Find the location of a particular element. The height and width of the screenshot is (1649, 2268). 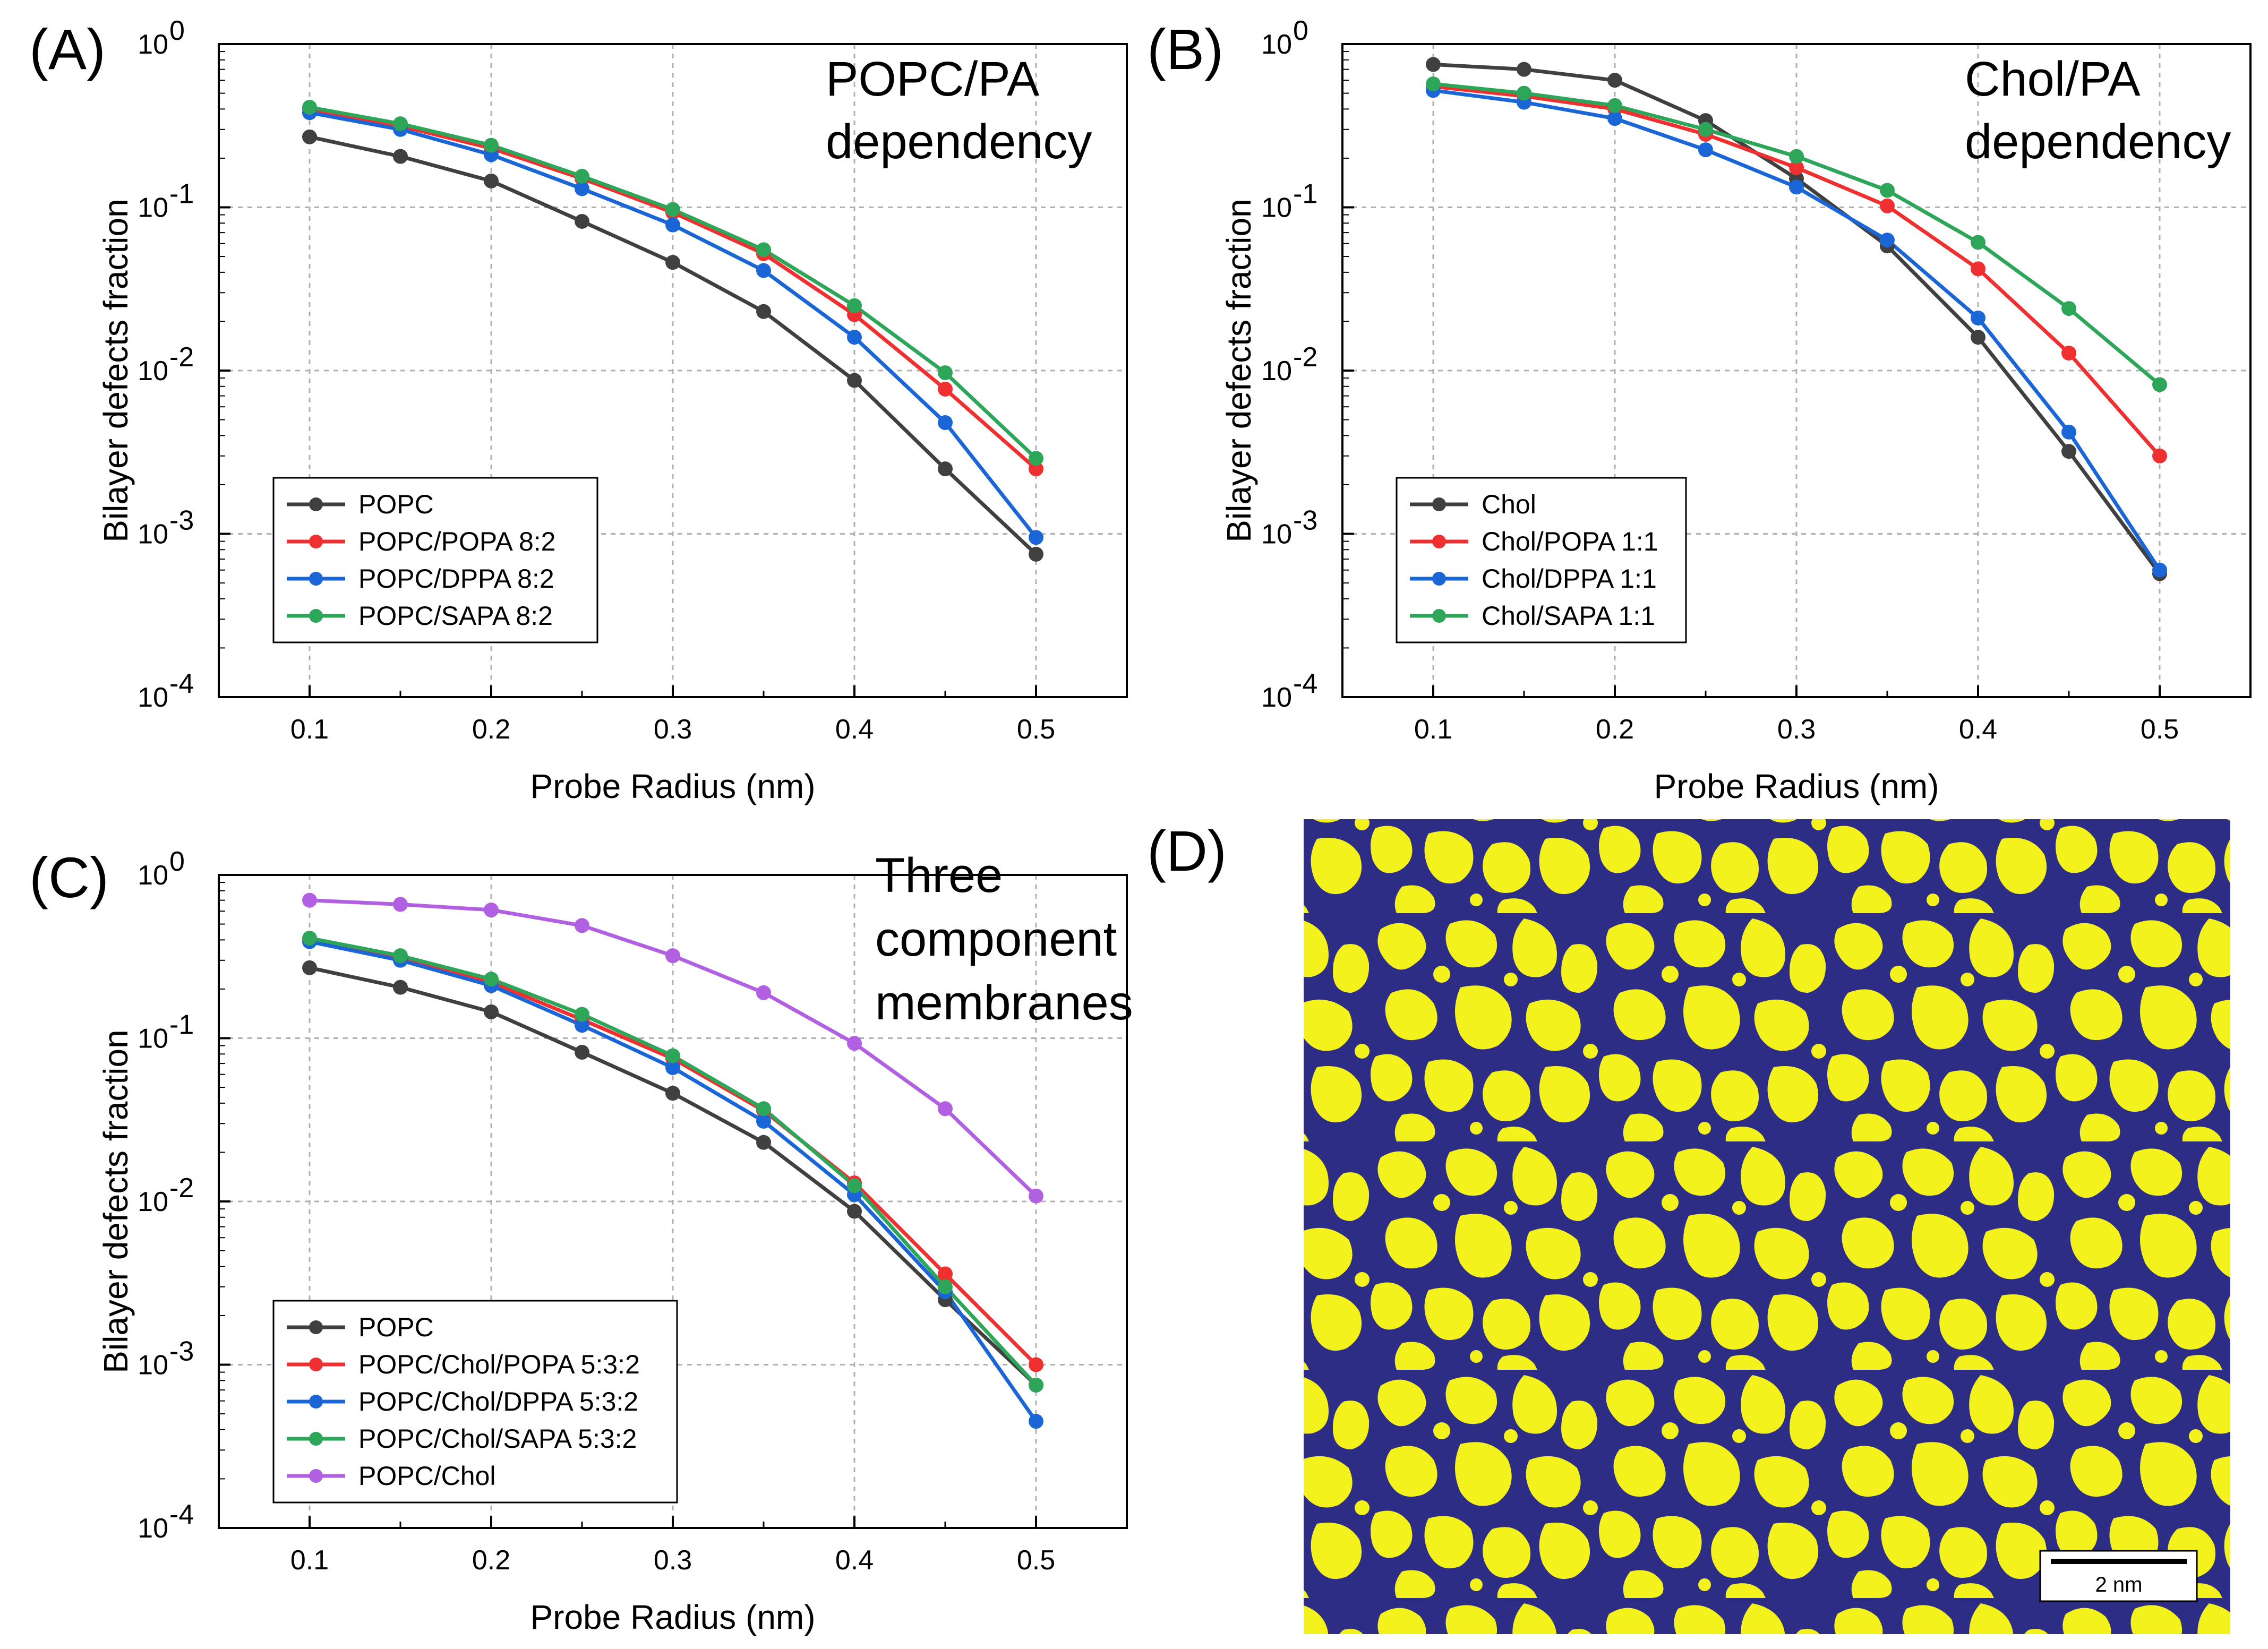

legend-label: Chol/SAPA 1:1 is located at coordinates (1568, 616).